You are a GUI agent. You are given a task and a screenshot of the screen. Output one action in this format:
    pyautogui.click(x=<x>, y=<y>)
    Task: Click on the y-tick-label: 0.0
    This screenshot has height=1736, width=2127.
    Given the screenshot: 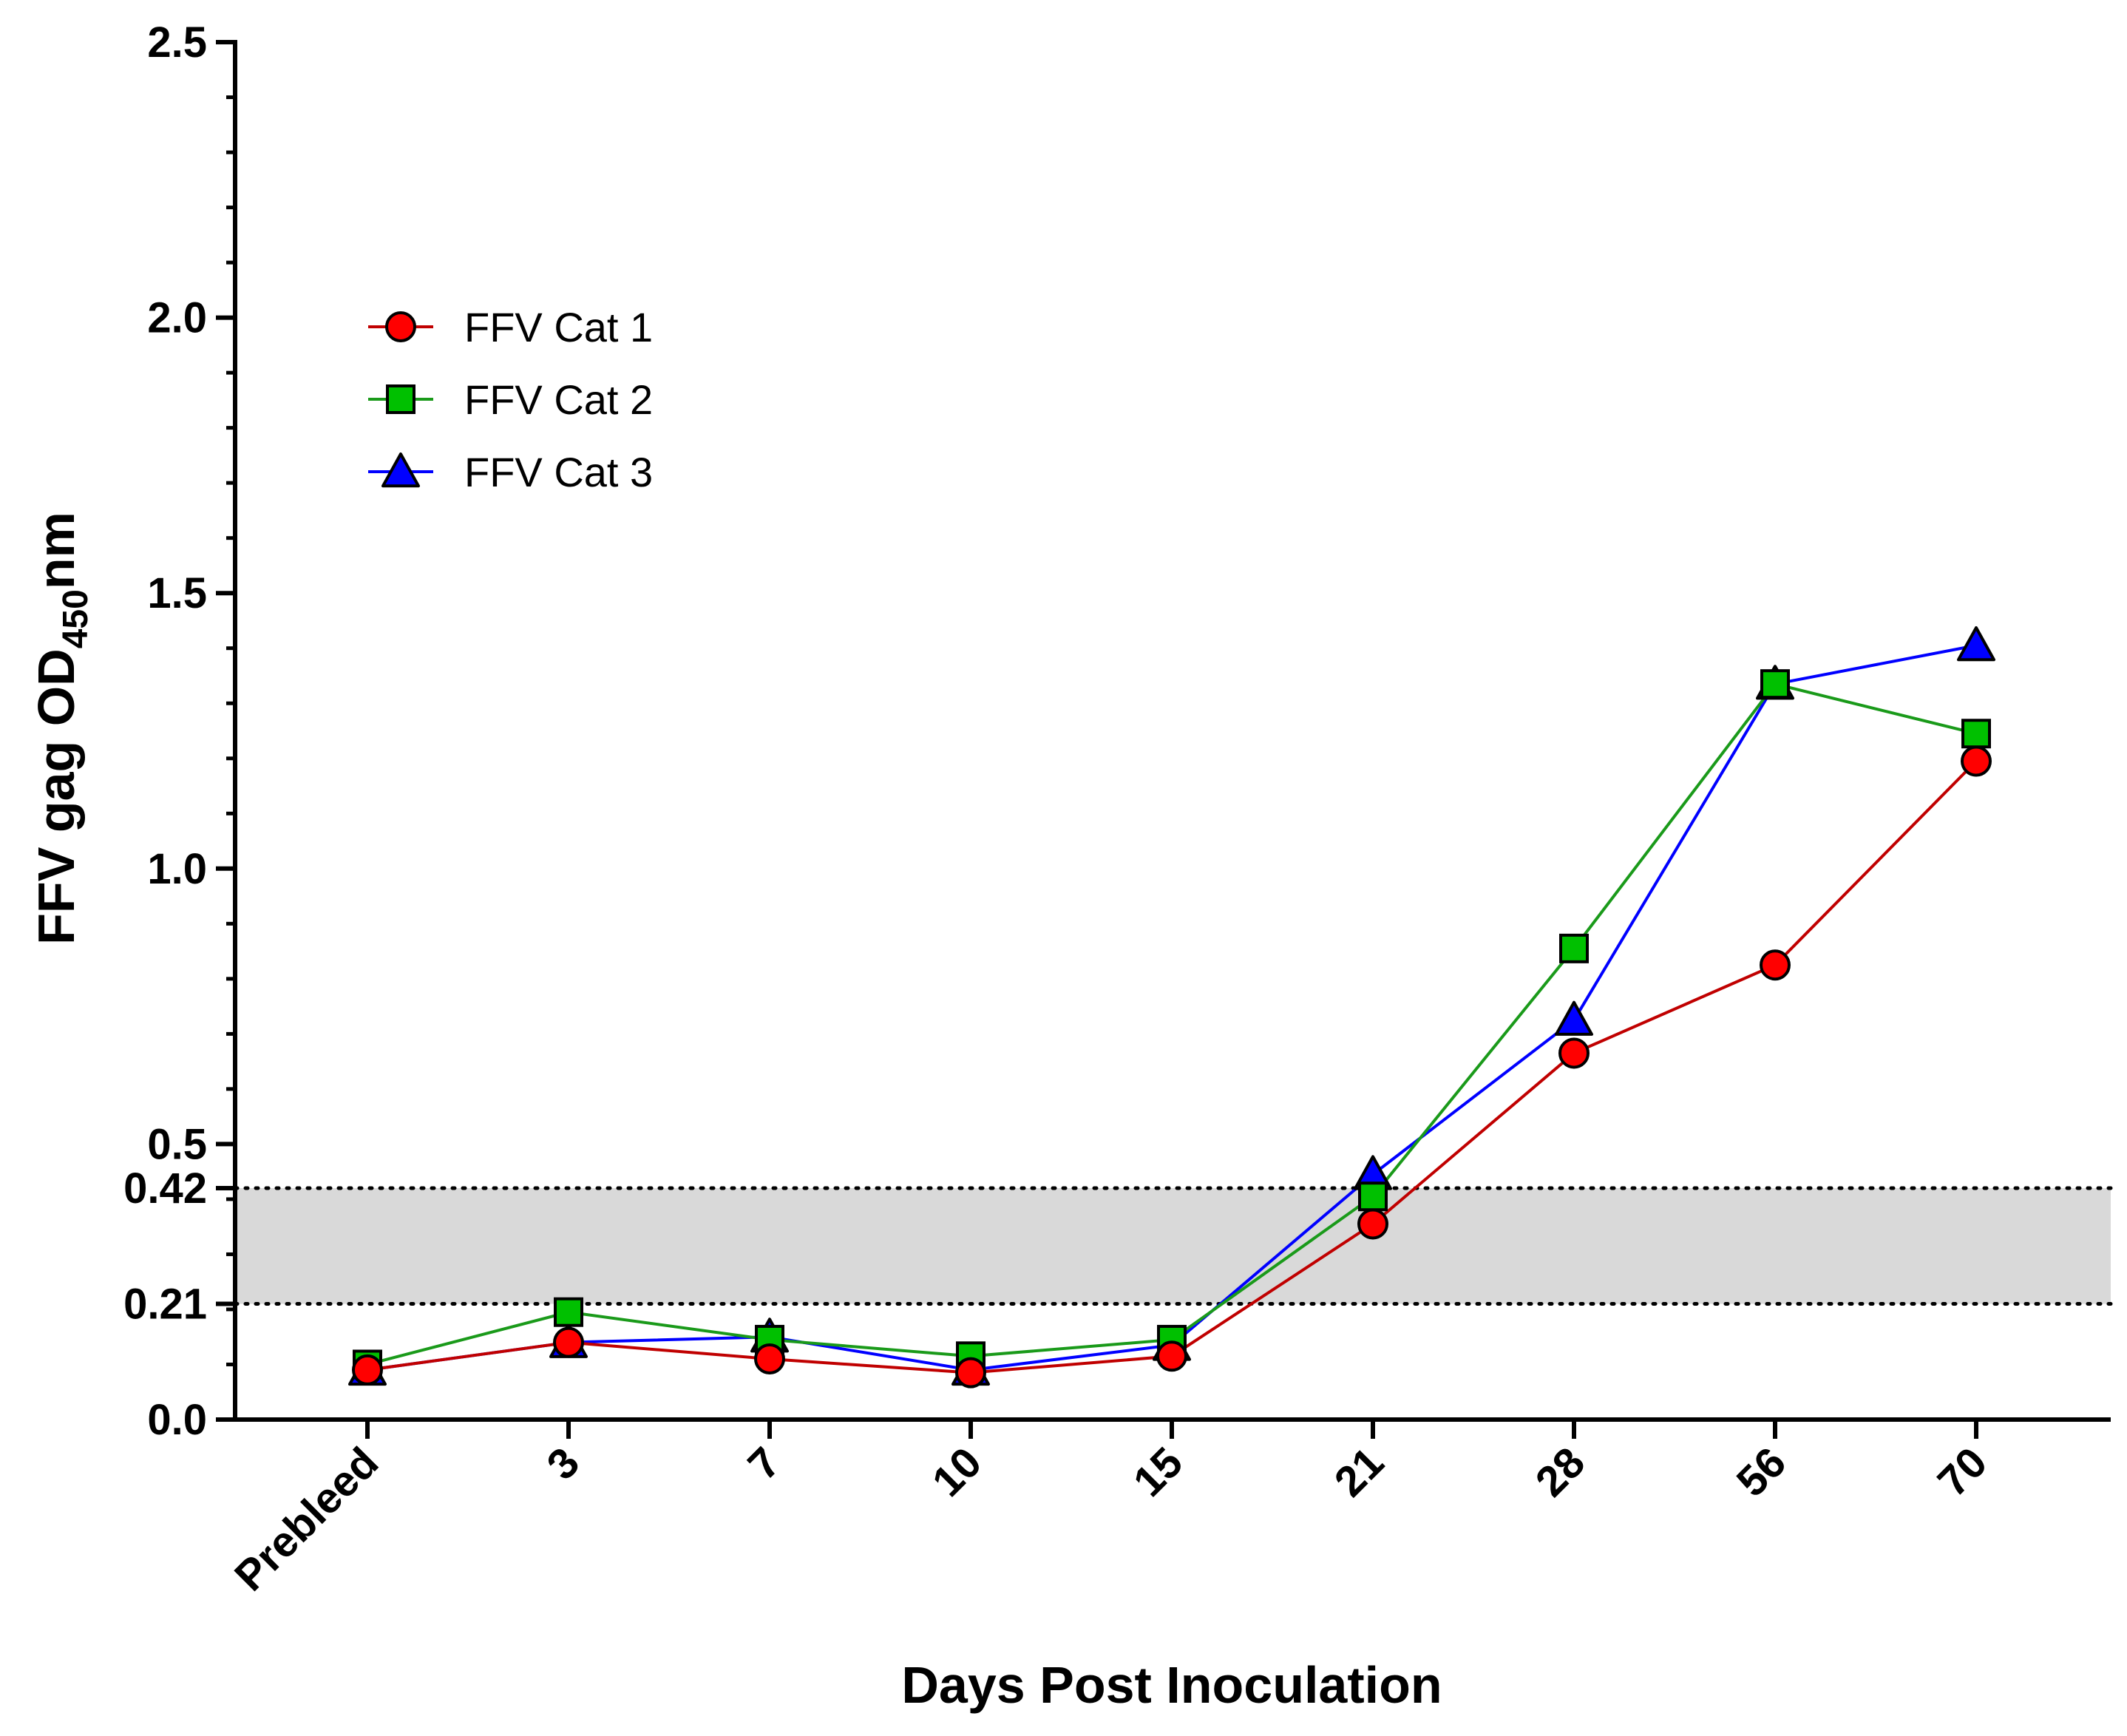 What is the action you would take?
    pyautogui.click(x=177, y=1420)
    